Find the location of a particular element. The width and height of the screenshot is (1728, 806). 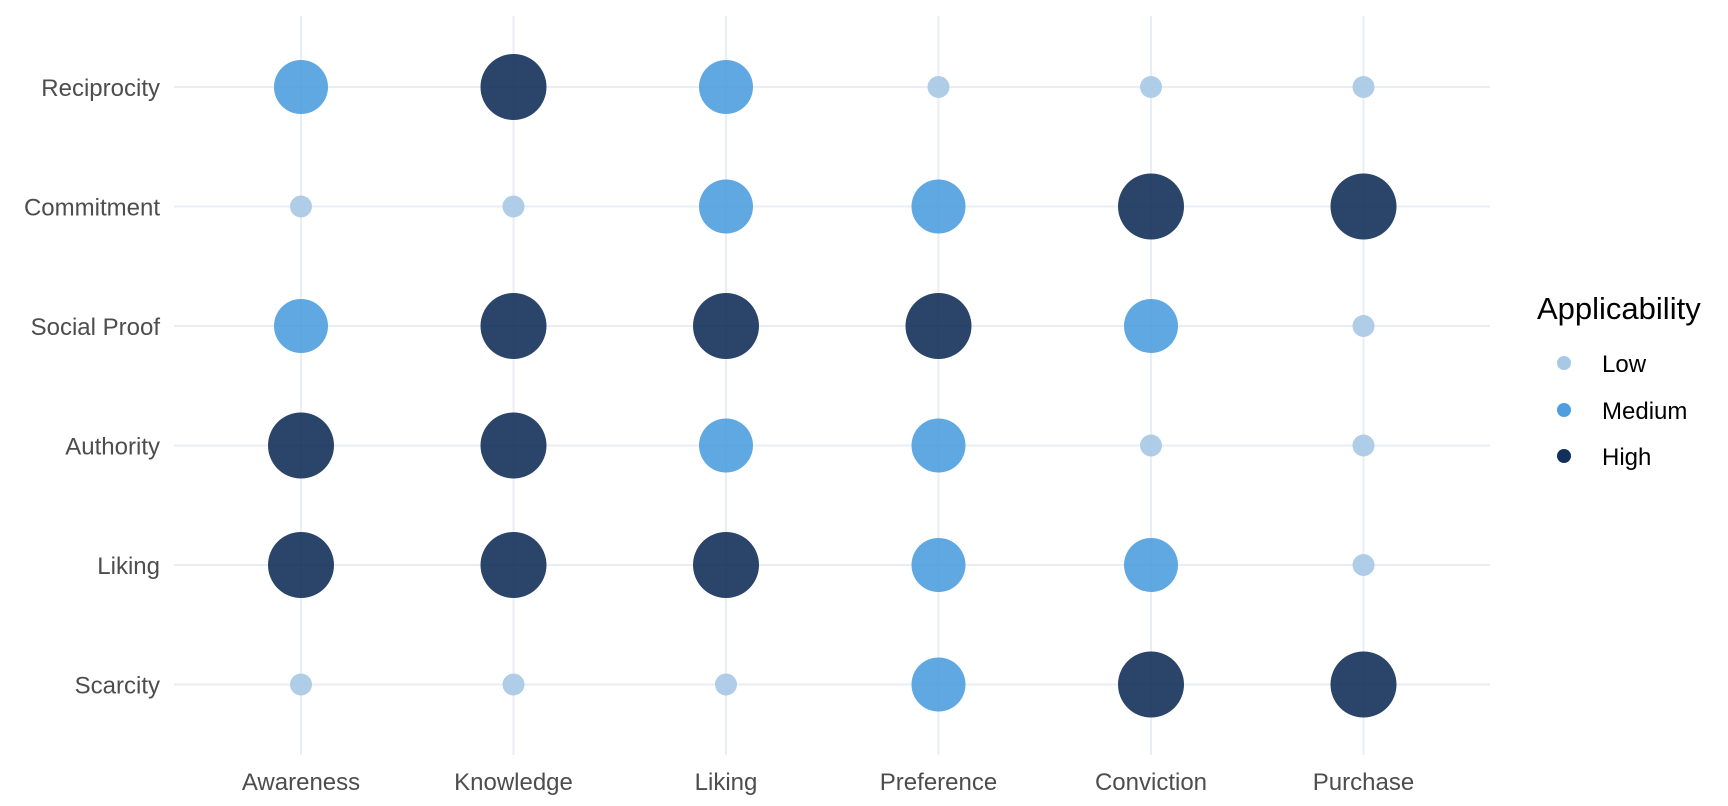

legend-items: Low Medium High is located at coordinates (1622, 411).